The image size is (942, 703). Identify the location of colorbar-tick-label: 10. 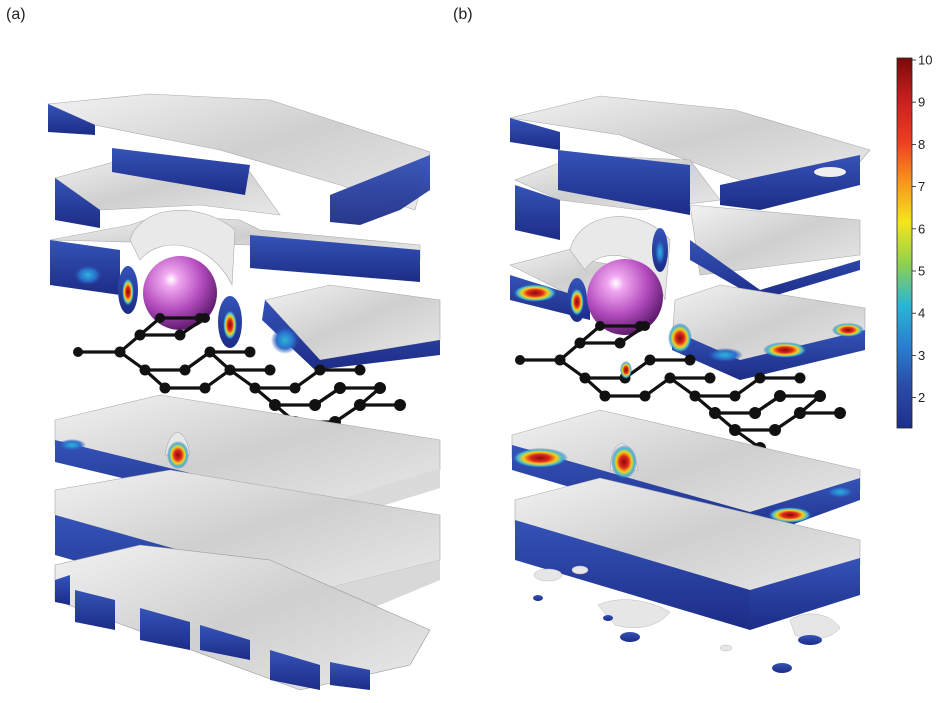
(925, 60).